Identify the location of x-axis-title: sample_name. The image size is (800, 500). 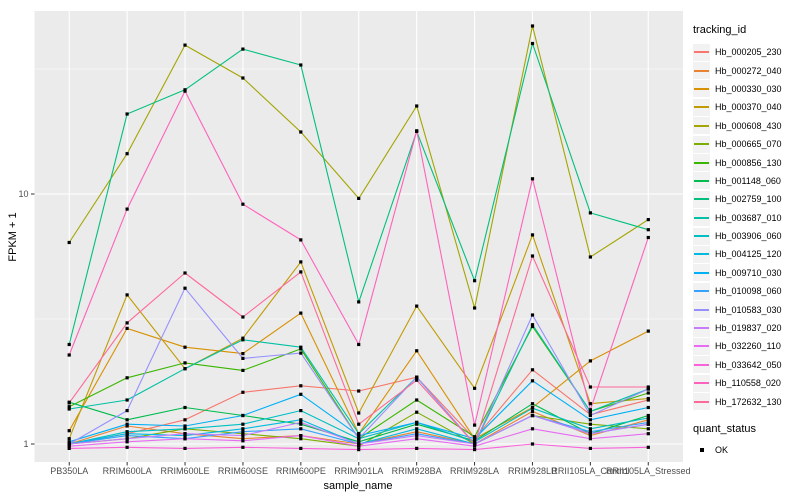
(358, 486).